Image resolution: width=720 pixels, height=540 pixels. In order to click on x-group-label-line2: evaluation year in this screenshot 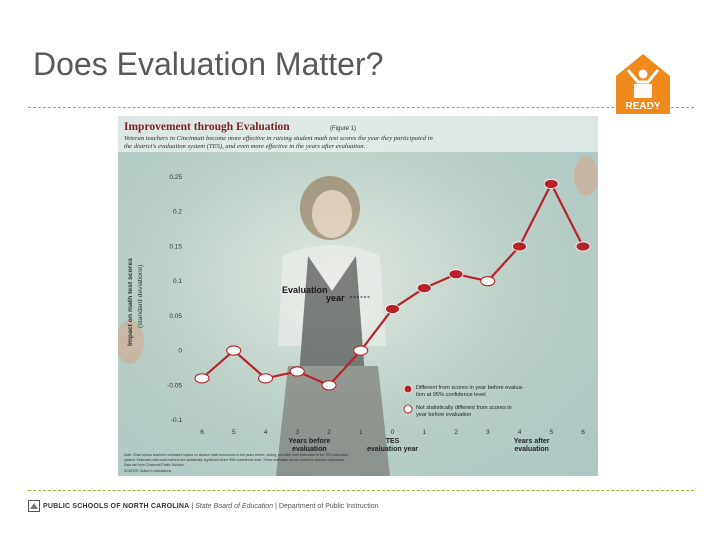, I will do `click(392, 449)`.